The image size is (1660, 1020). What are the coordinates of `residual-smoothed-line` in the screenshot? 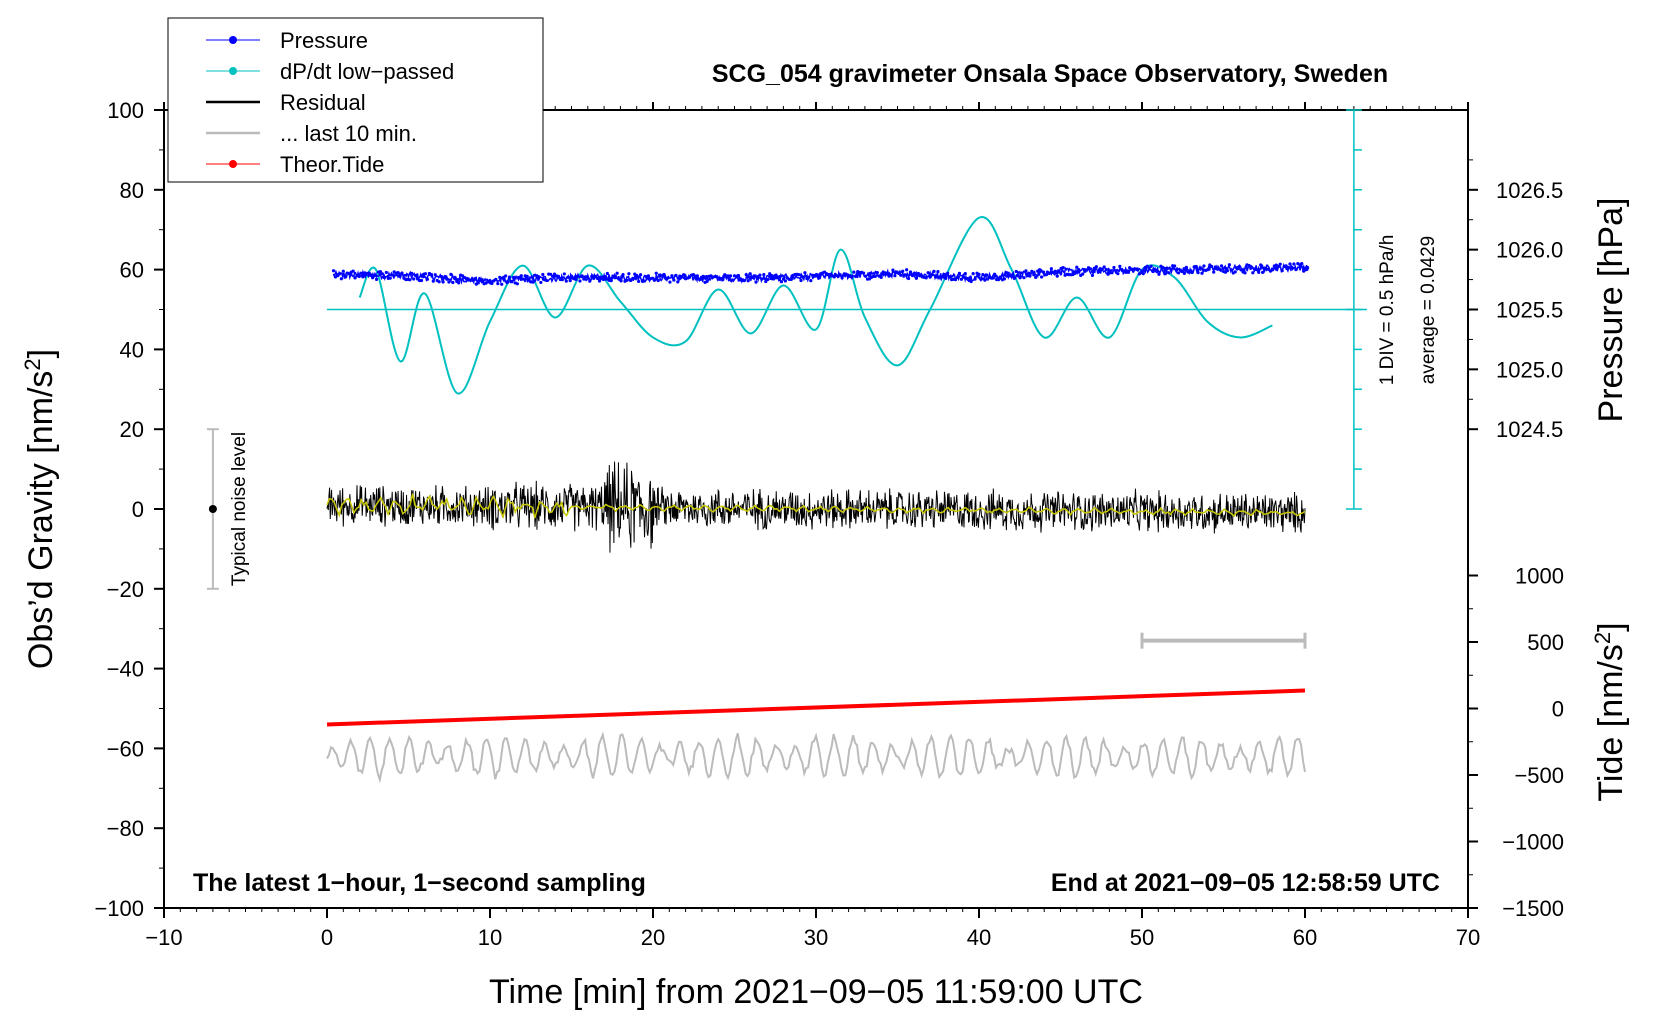 It's located at (816, 506).